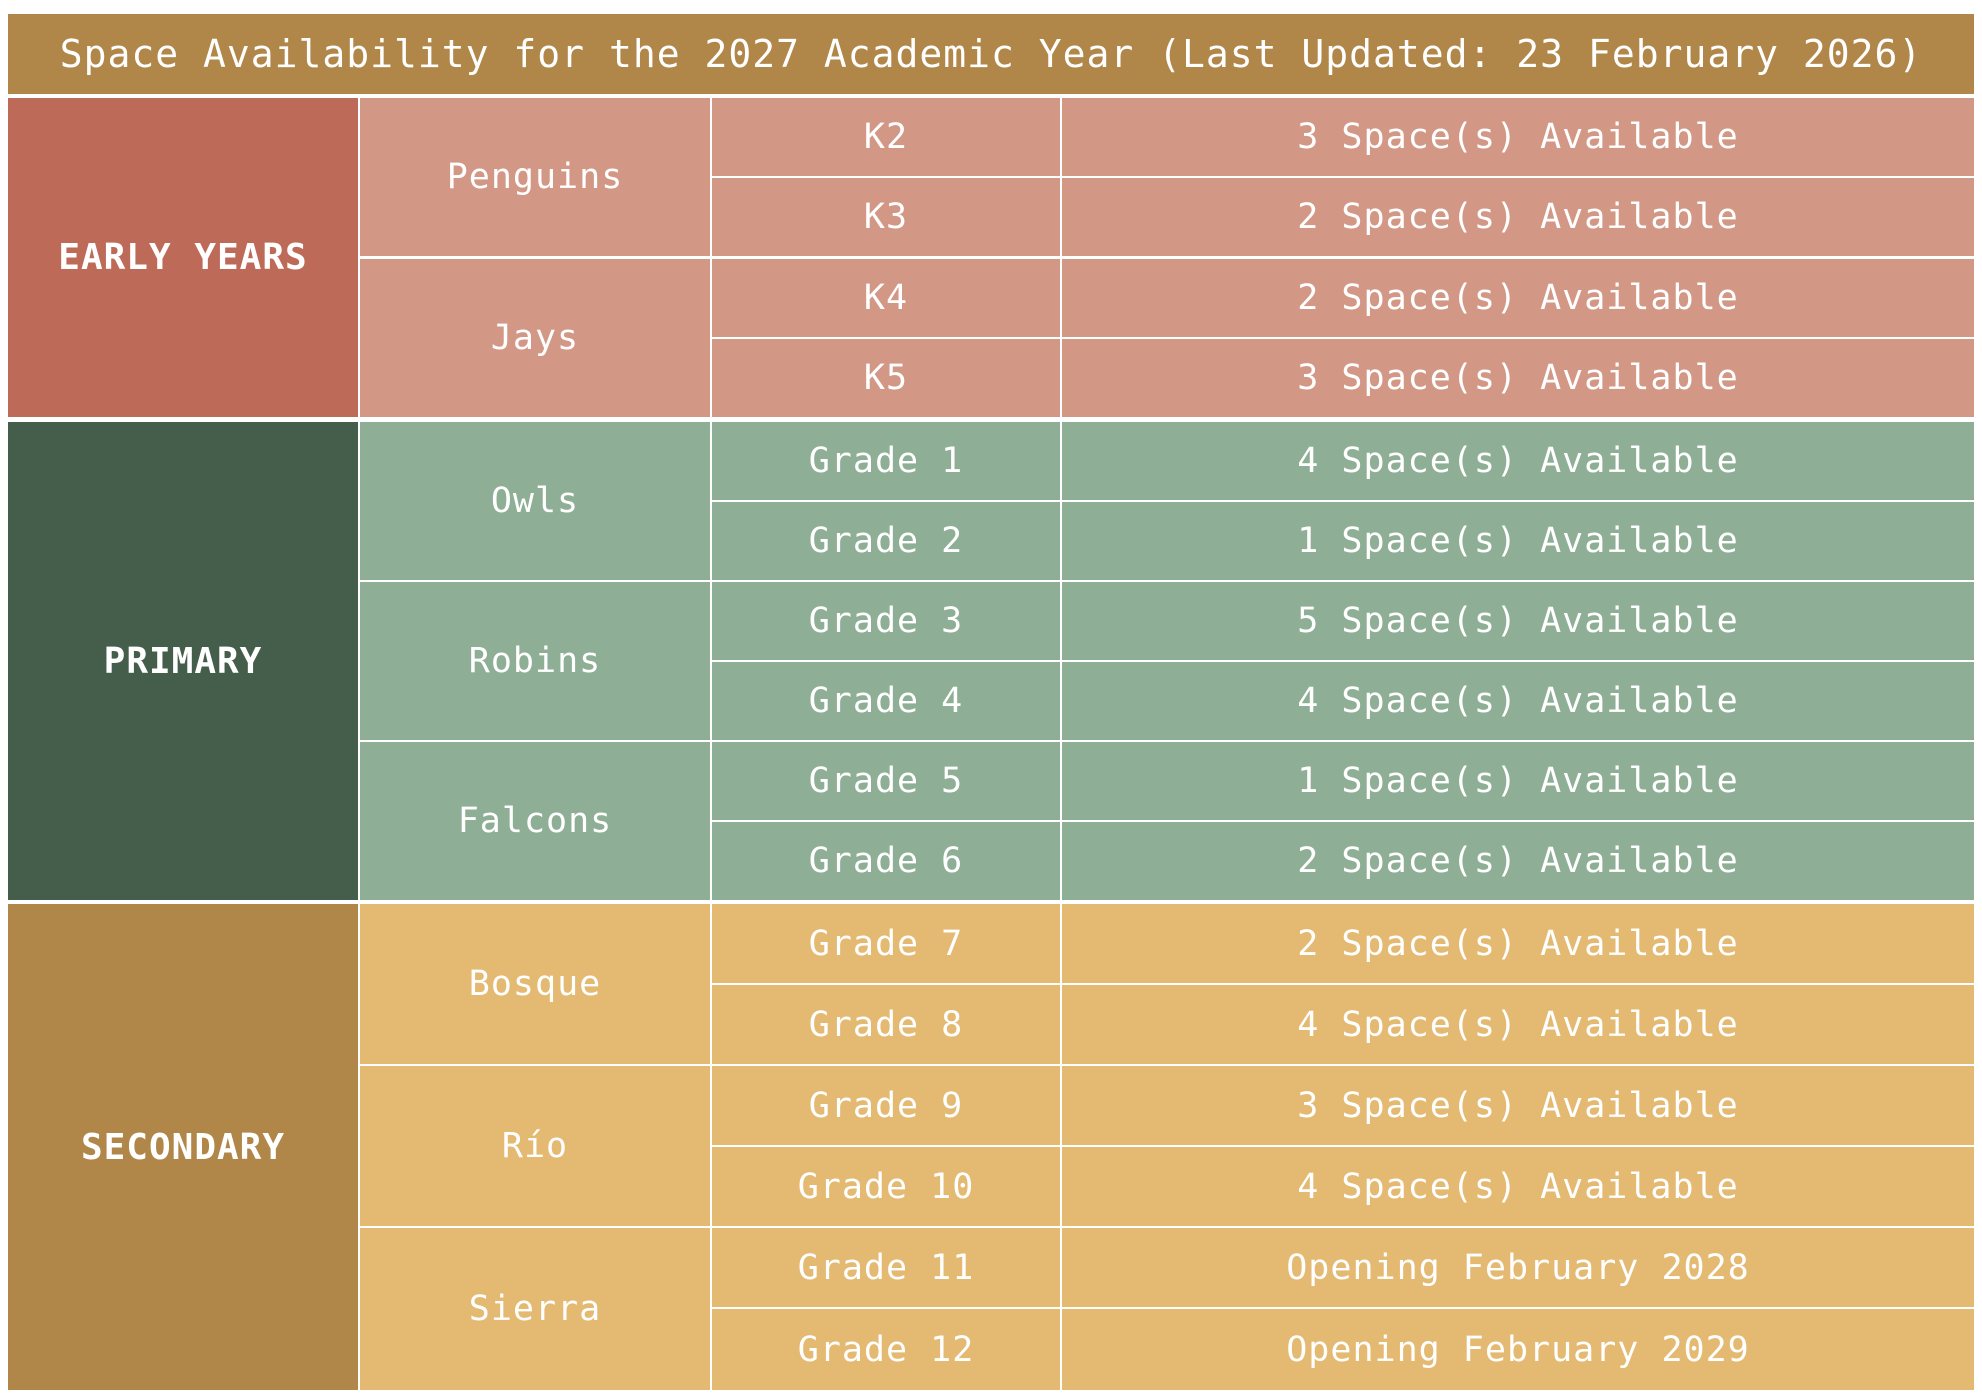  Describe the element at coordinates (886, 861) in the screenshot. I see `grade-6: Grade 6` at that location.